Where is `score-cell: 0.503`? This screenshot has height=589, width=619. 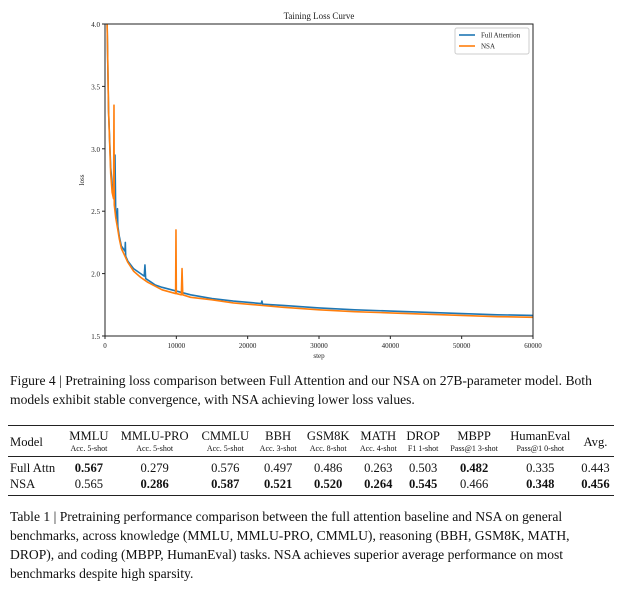
score-cell: 0.503 is located at coordinates (423, 468).